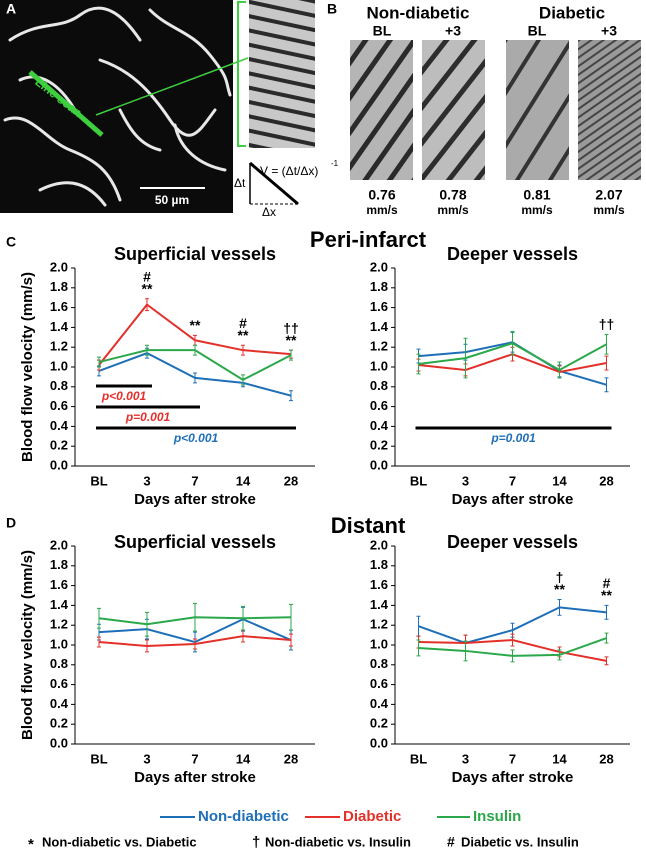 The height and width of the screenshot is (852, 646). I want to click on annotation: #, so click(607, 583).